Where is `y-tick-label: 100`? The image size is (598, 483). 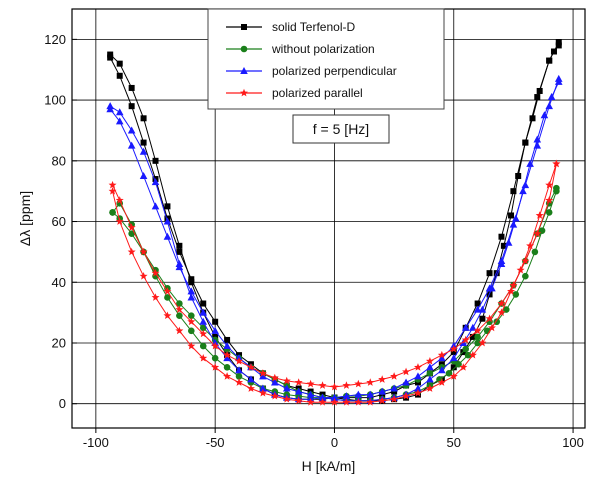
y-tick-label: 100 is located at coordinates (55, 100).